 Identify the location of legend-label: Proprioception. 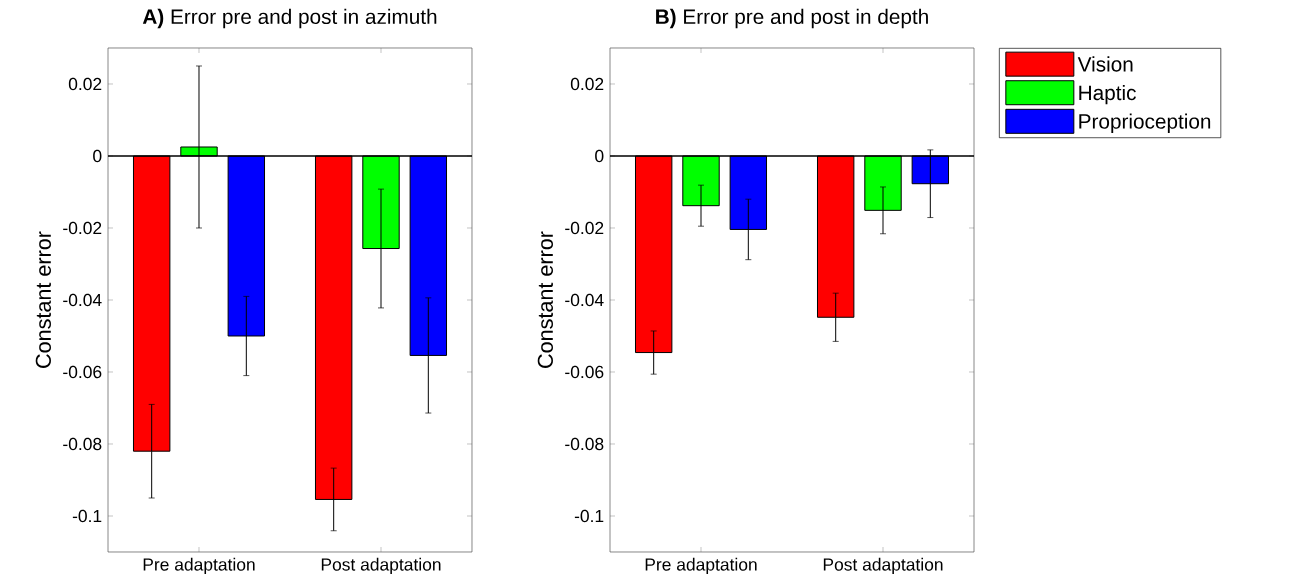
(1145, 123).